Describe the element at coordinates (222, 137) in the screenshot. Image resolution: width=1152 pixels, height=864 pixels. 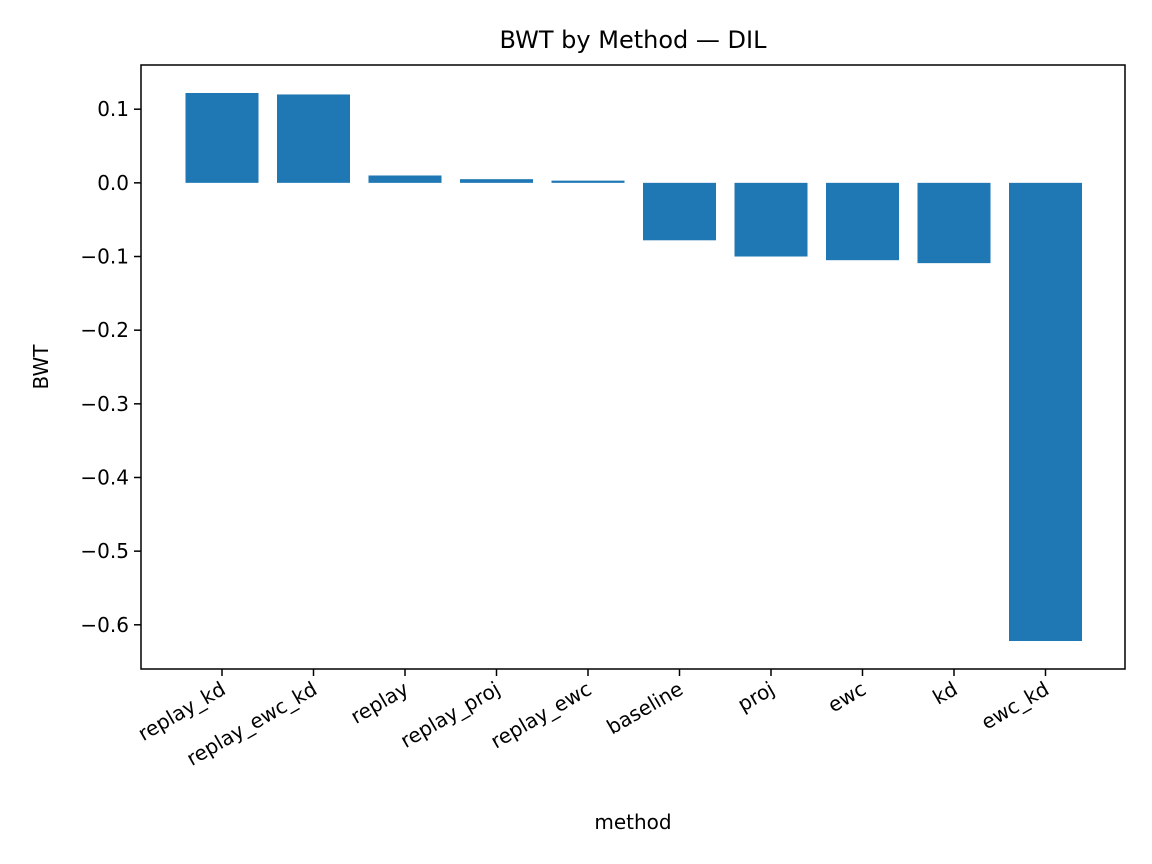
I see `bar-replay_kd` at that location.